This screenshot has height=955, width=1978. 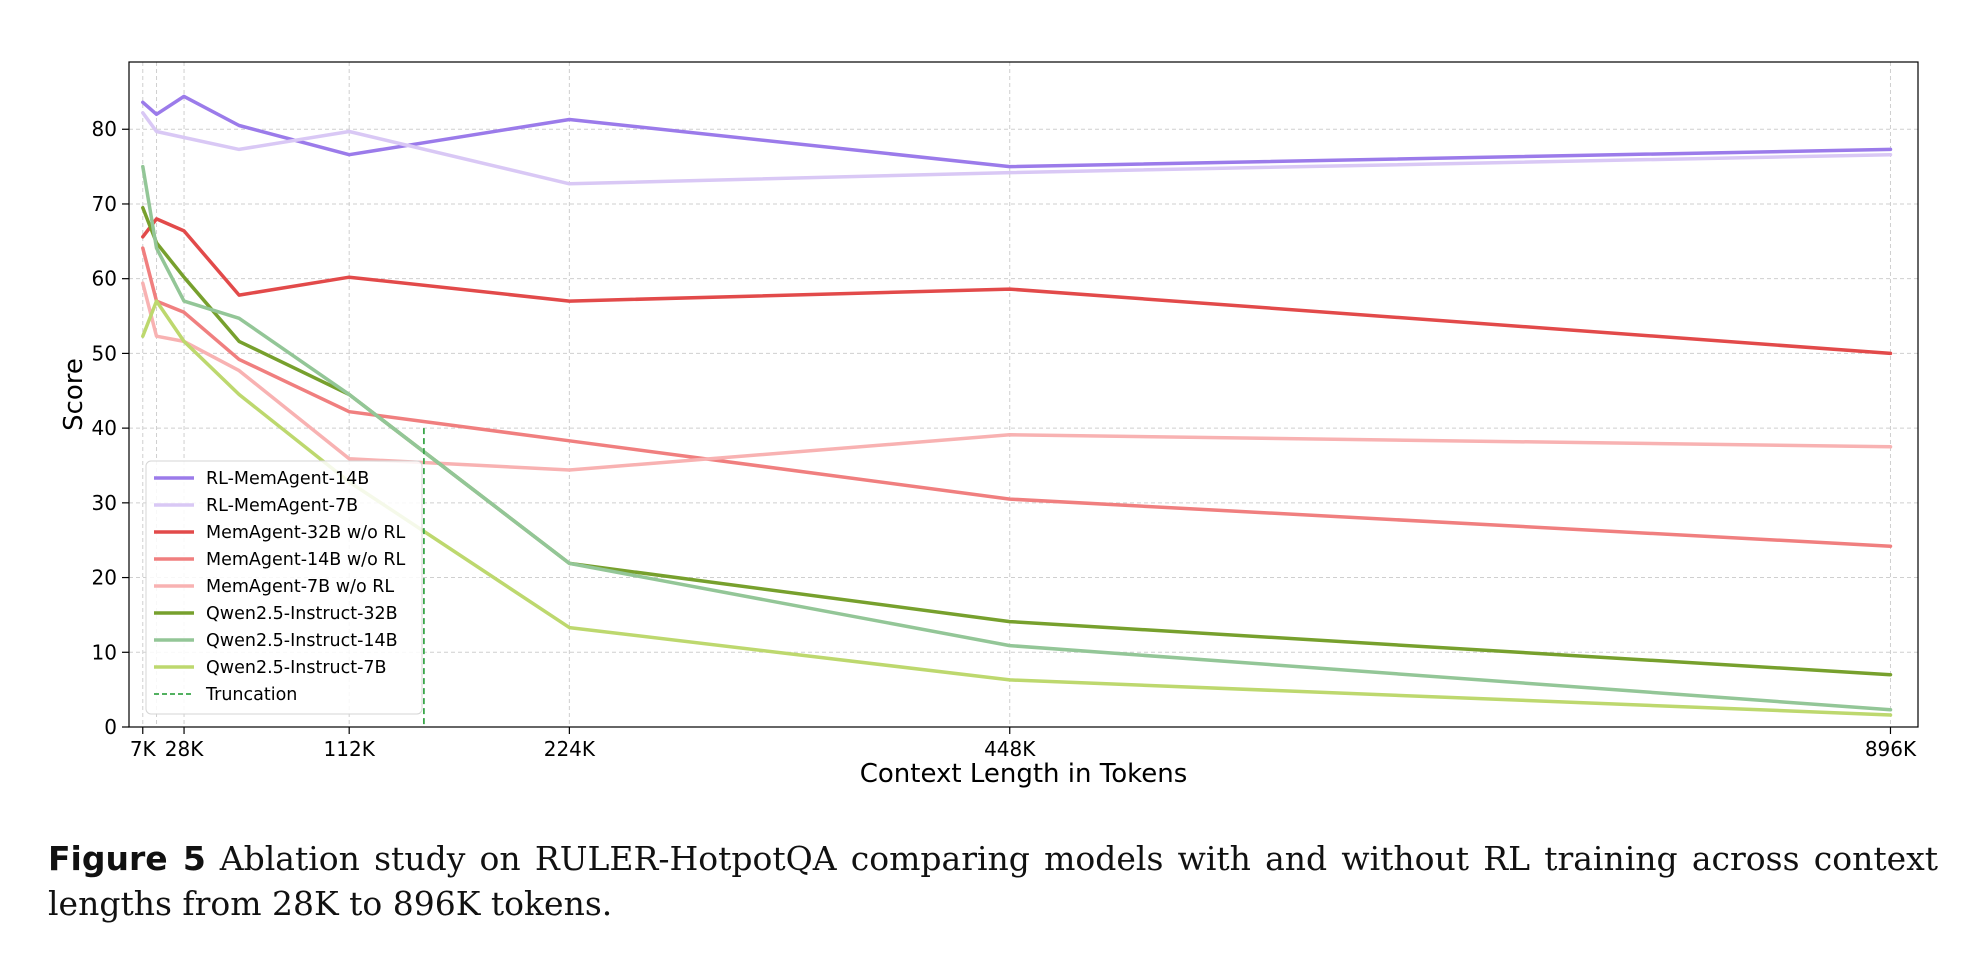 What do you see at coordinates (104, 652) in the screenshot?
I see `y-tick-label: 10` at bounding box center [104, 652].